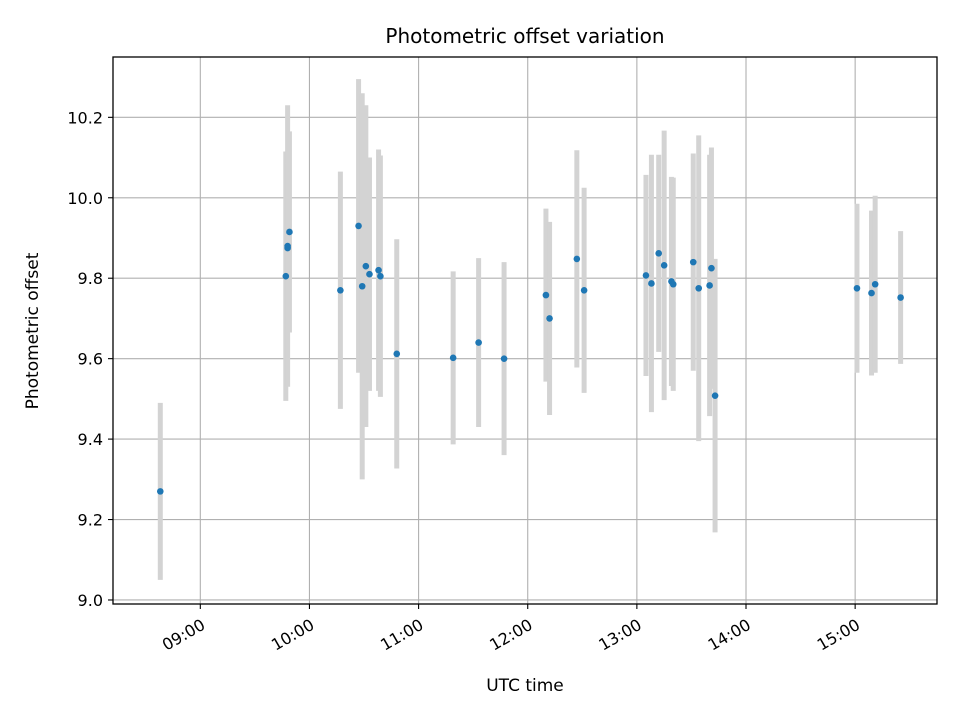 The height and width of the screenshot is (720, 960). I want to click on x-tick-label: 13:00, so click(619, 635).